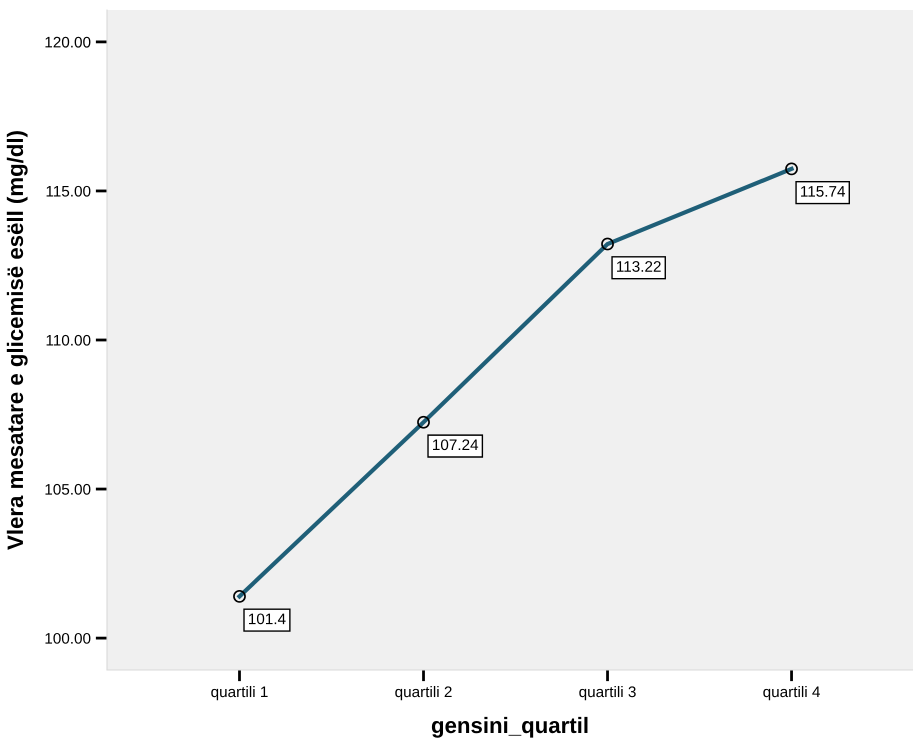 The width and height of the screenshot is (913, 742). What do you see at coordinates (17, 340) in the screenshot?
I see `y-axis-title: Vlera mesatare e glicemisë esëll (mg/dl)` at bounding box center [17, 340].